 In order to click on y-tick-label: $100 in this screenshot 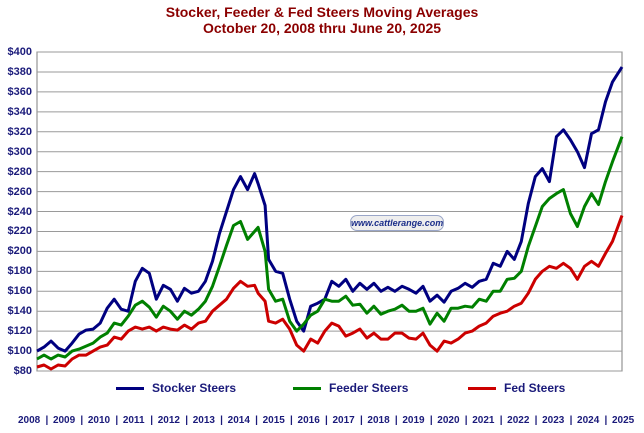, I will do `click(19, 351)`.